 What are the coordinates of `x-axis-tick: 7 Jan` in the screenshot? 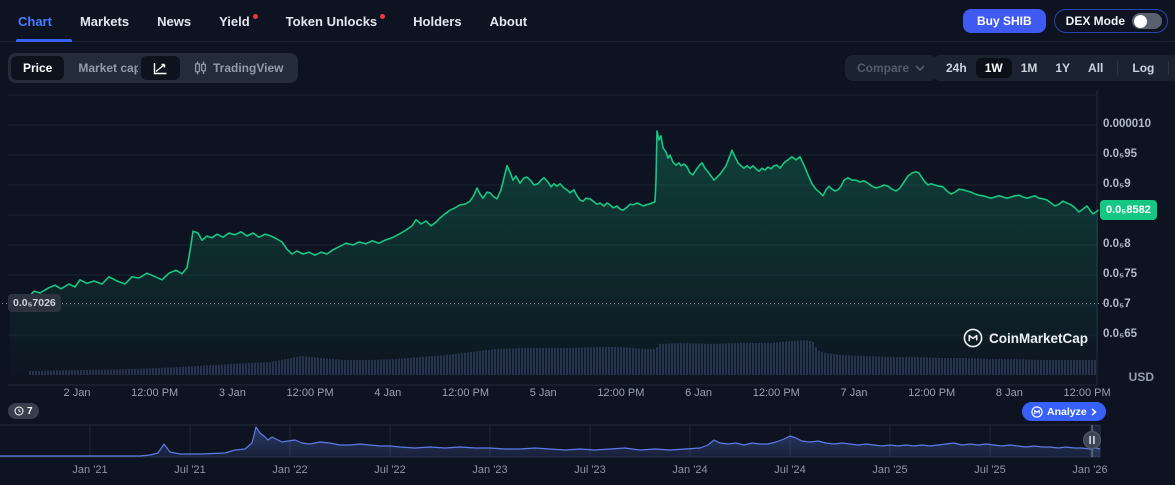 It's located at (854, 393).